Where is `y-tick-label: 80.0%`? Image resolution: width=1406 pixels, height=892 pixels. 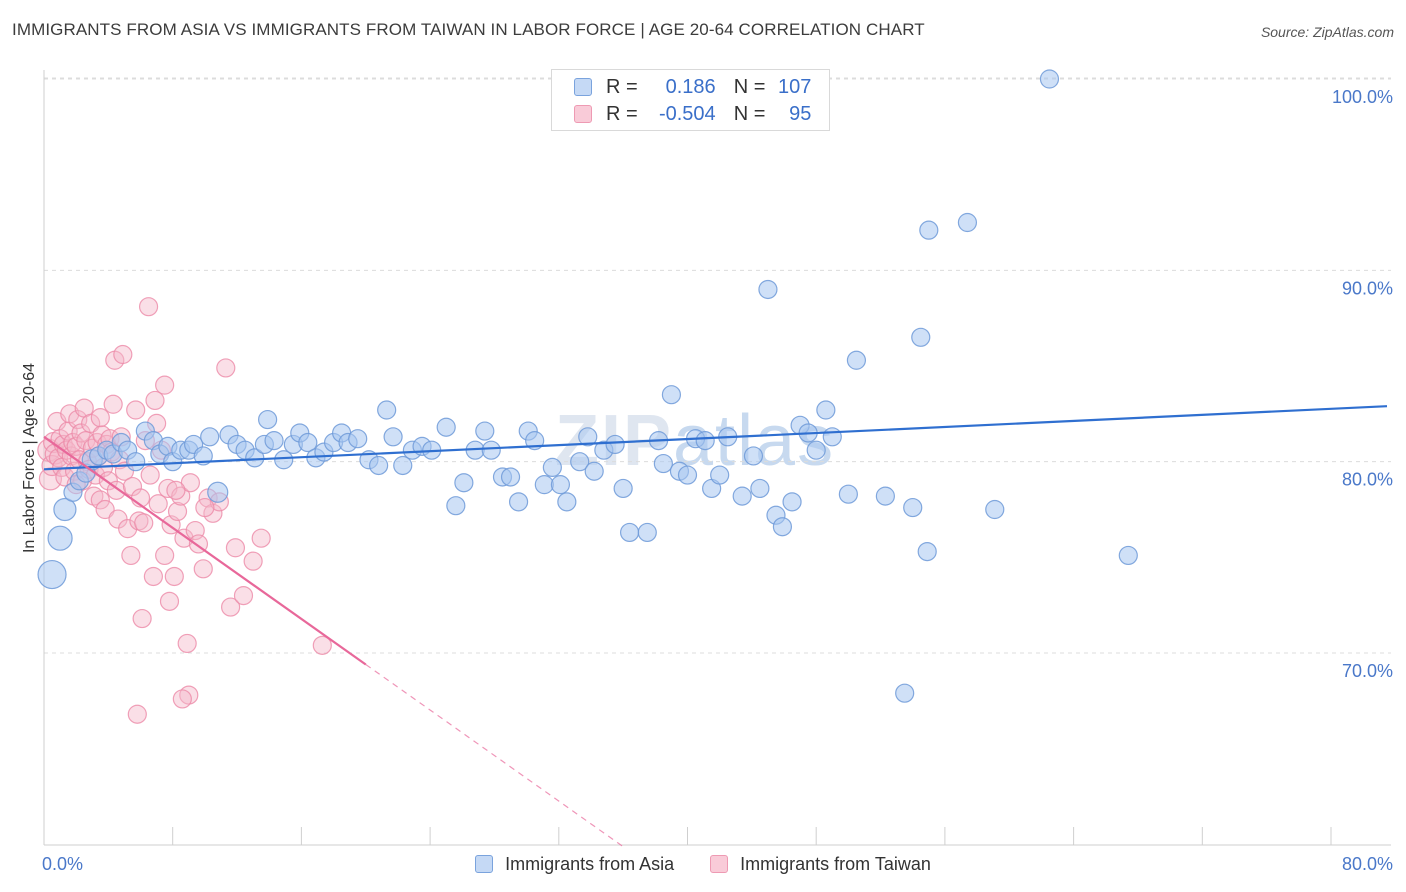 y-tick-label: 80.0% is located at coordinates (1367, 480).